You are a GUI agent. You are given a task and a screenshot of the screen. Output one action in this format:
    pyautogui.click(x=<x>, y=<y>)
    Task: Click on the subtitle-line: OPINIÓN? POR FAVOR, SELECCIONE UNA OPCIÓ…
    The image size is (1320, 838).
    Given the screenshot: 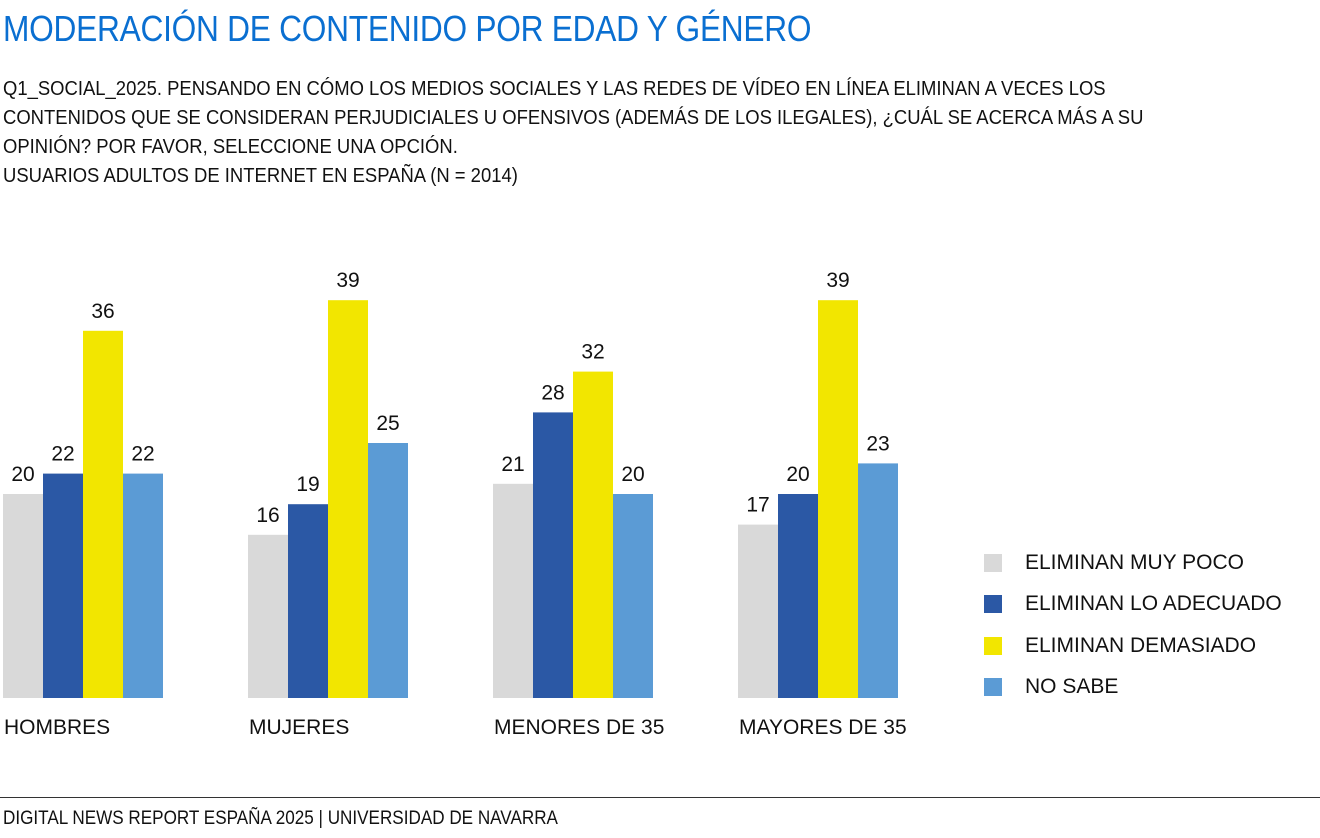 What is the action you would take?
    pyautogui.click(x=230, y=146)
    